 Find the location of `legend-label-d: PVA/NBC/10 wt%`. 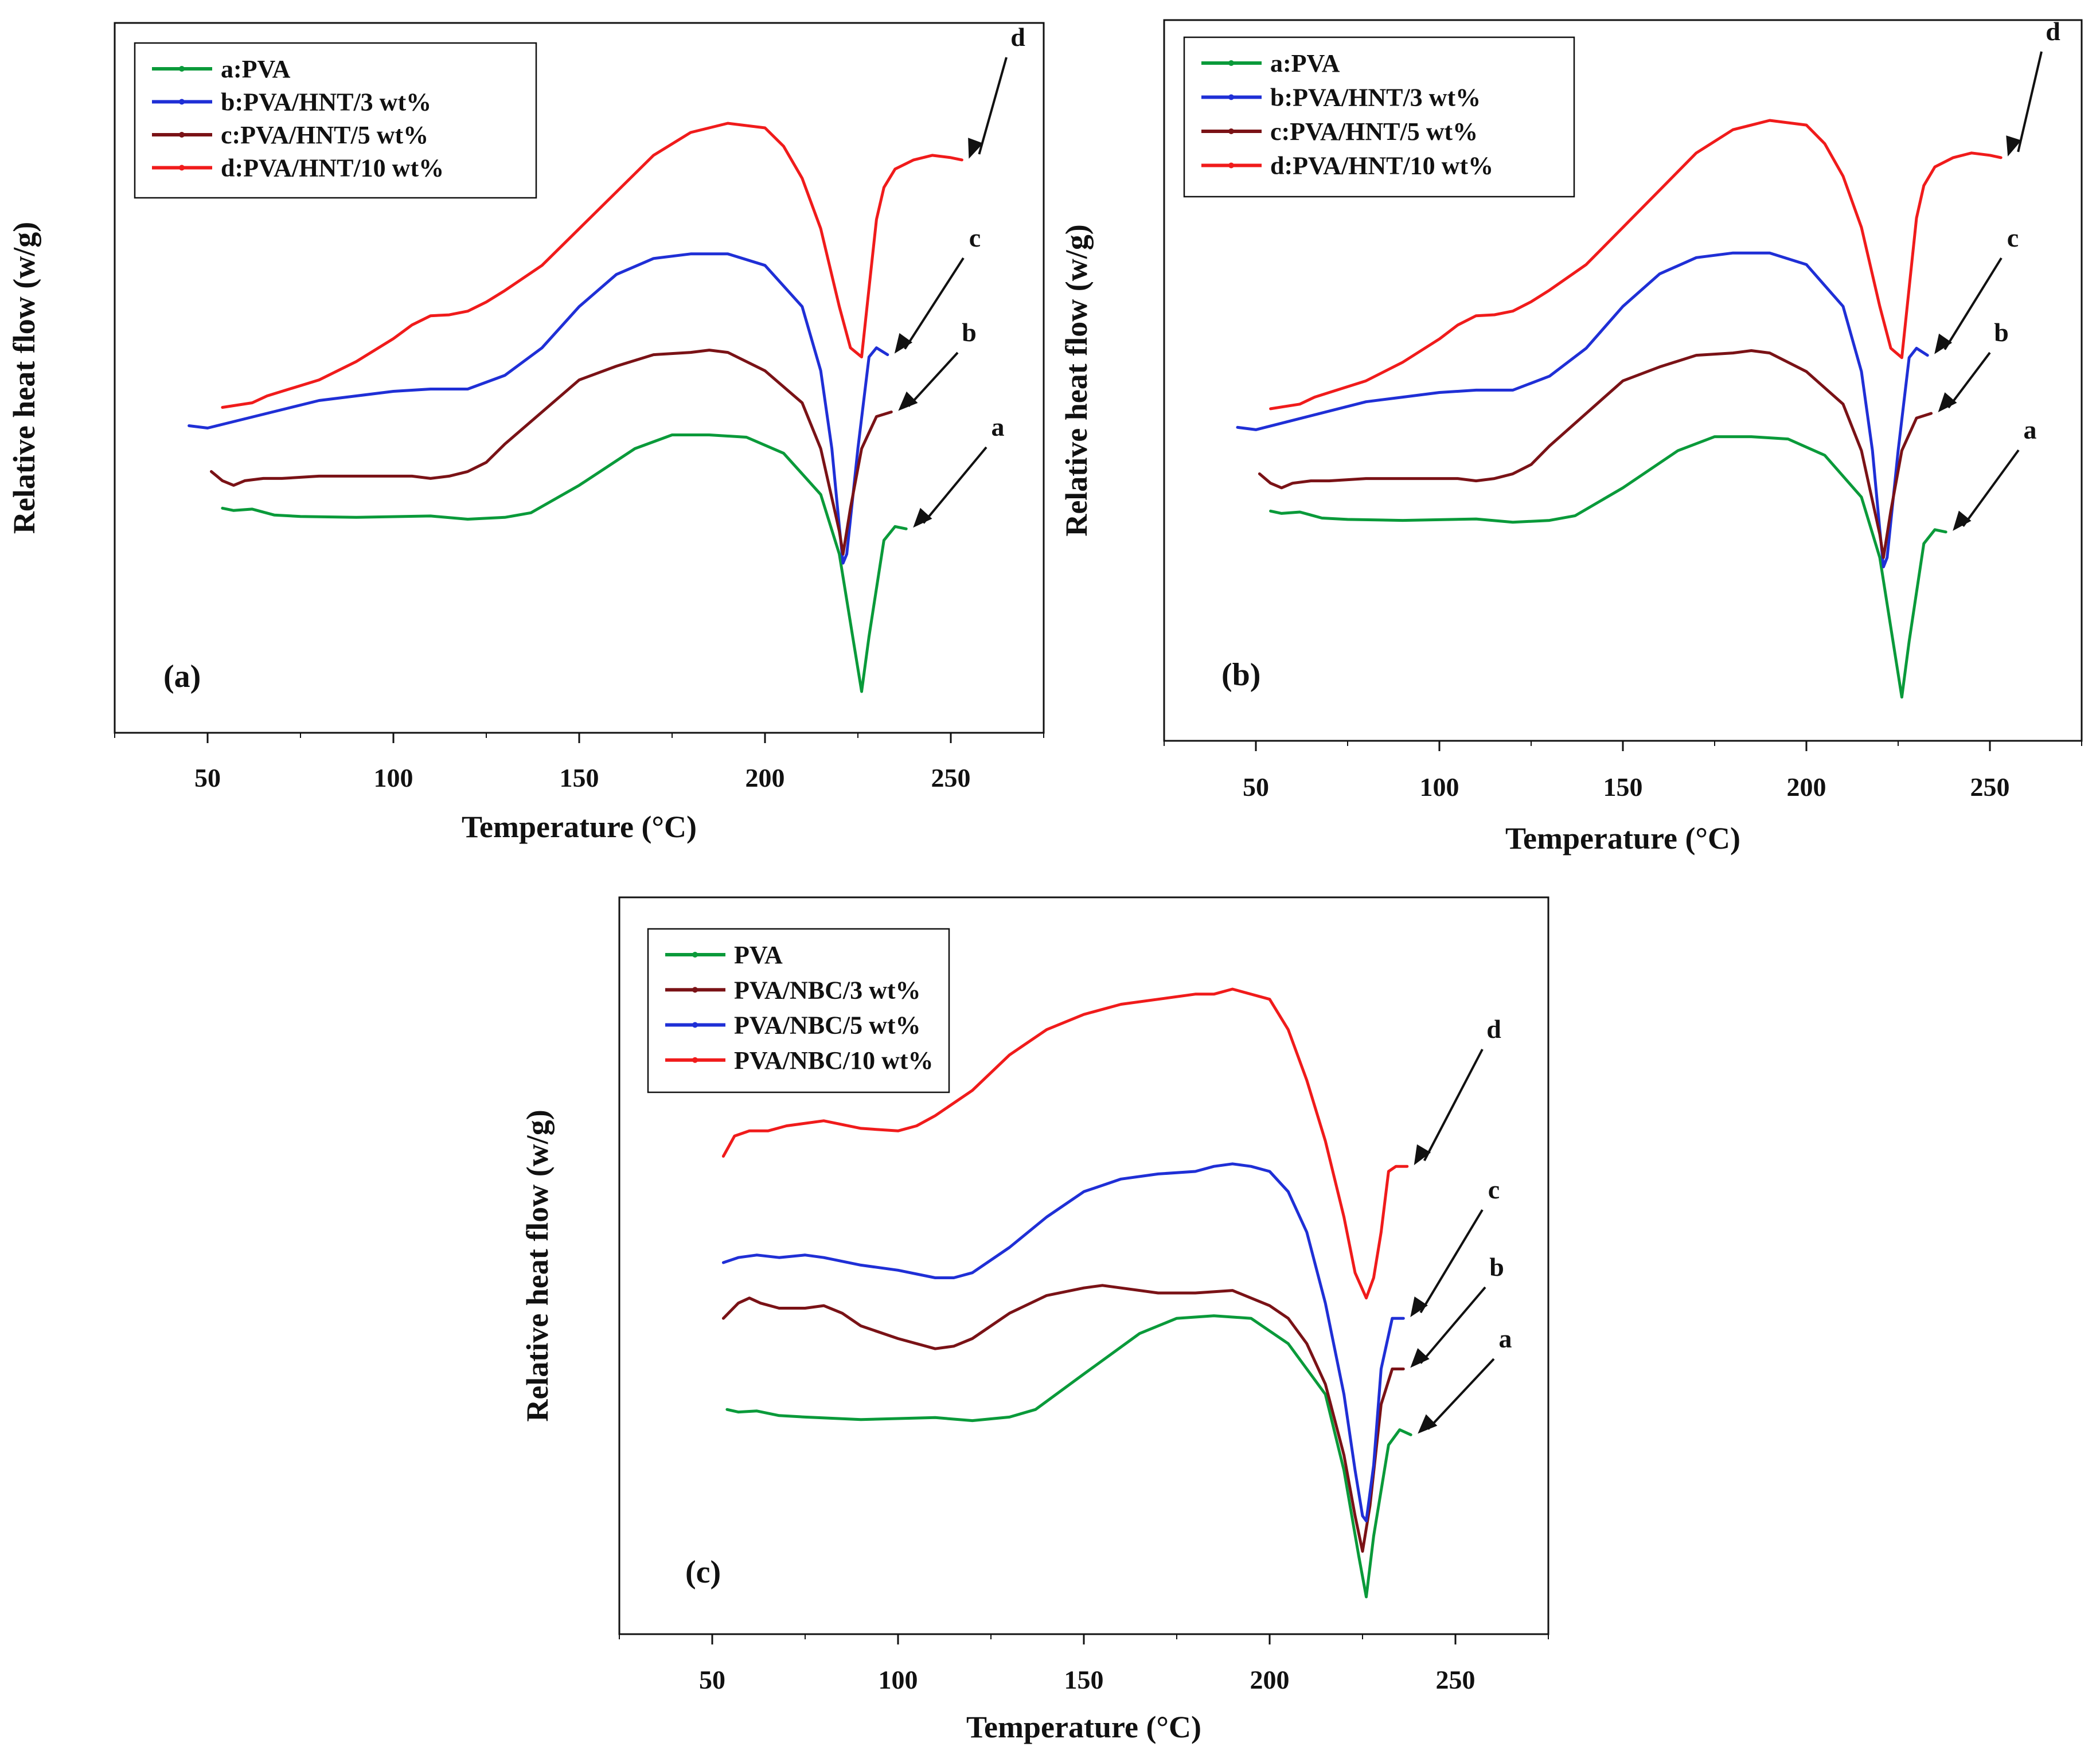

legend-label-d: PVA/NBC/10 wt% is located at coordinates (834, 1060).